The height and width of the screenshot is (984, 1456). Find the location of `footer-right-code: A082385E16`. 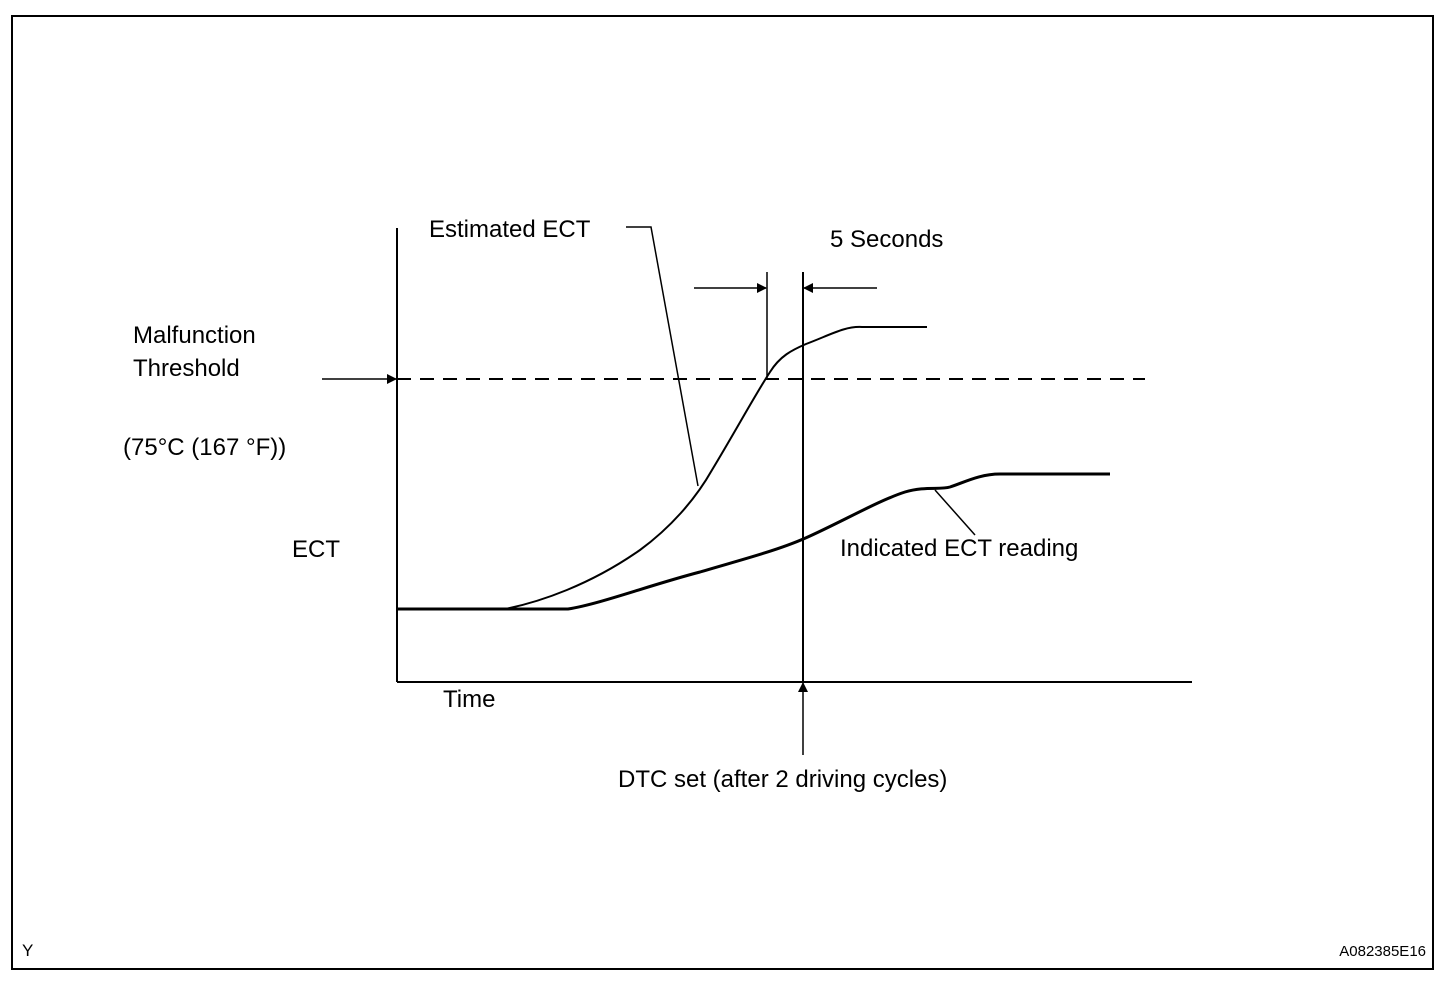

footer-right-code: A082385E16 is located at coordinates (1382, 951).